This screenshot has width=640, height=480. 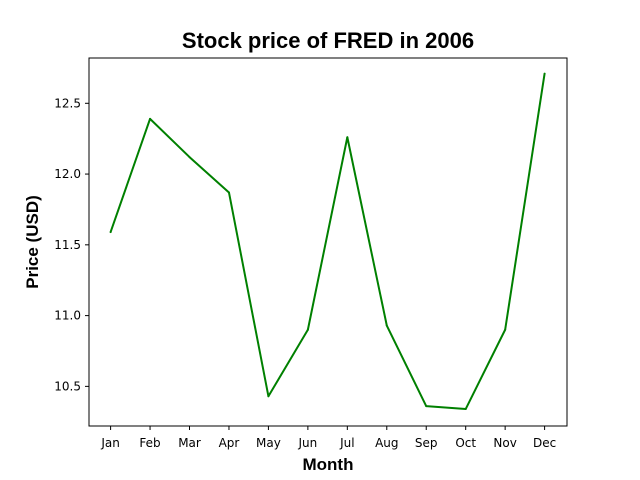 What do you see at coordinates (32, 242) in the screenshot?
I see `y-axis-label: Price (USD)` at bounding box center [32, 242].